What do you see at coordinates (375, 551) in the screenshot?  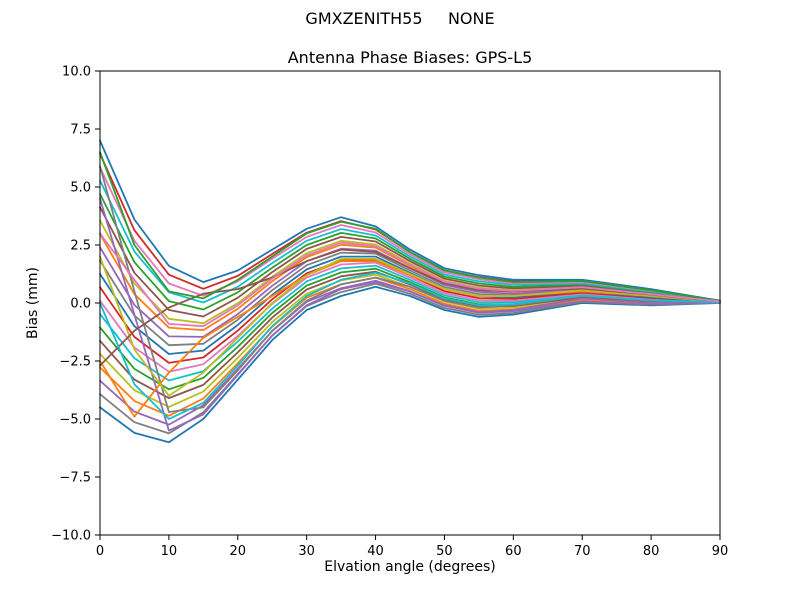 I see `x-tick-label: 40` at bounding box center [375, 551].